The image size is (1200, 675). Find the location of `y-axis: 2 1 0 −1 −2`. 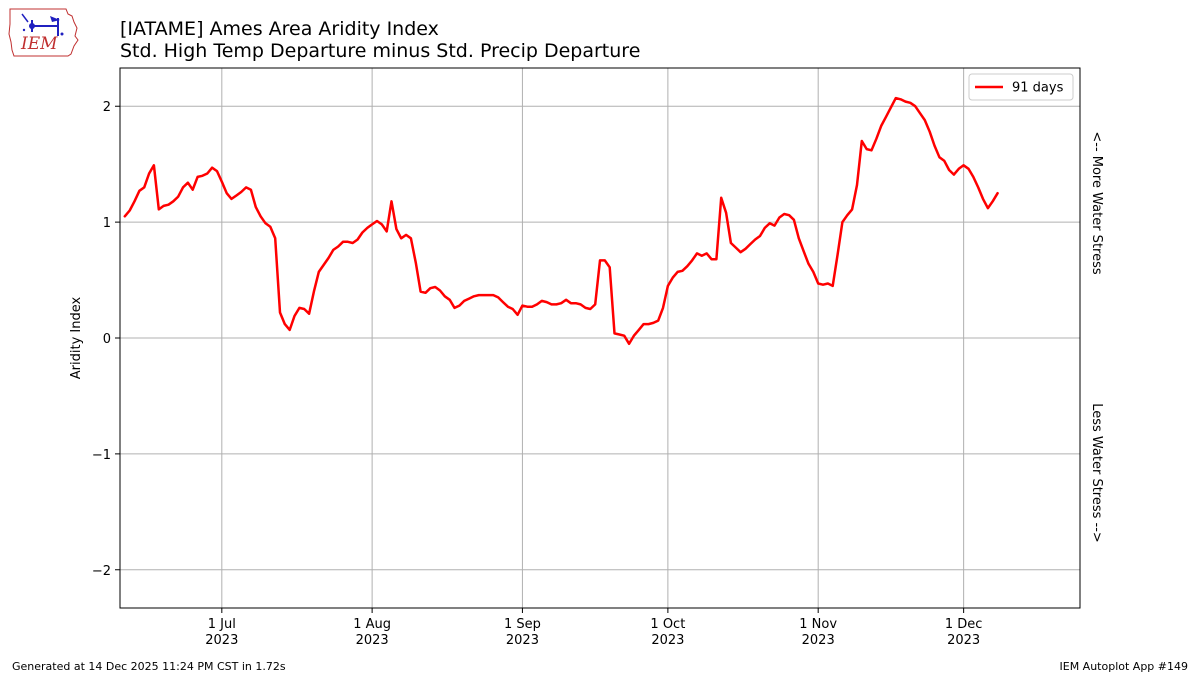

y-axis: 2 1 0 −1 −2 is located at coordinates (106, 339).